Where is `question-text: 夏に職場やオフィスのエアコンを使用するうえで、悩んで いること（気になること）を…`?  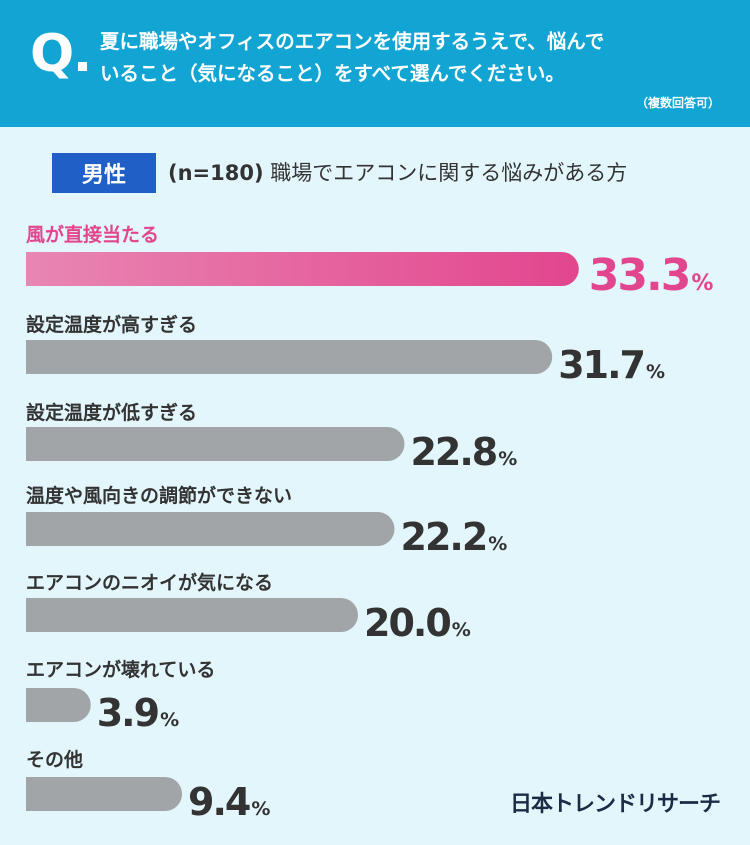 question-text: 夏に職場やオフィスのエアコンを使用するうえで、悩んで いること（気になること）を… is located at coordinates (410, 58).